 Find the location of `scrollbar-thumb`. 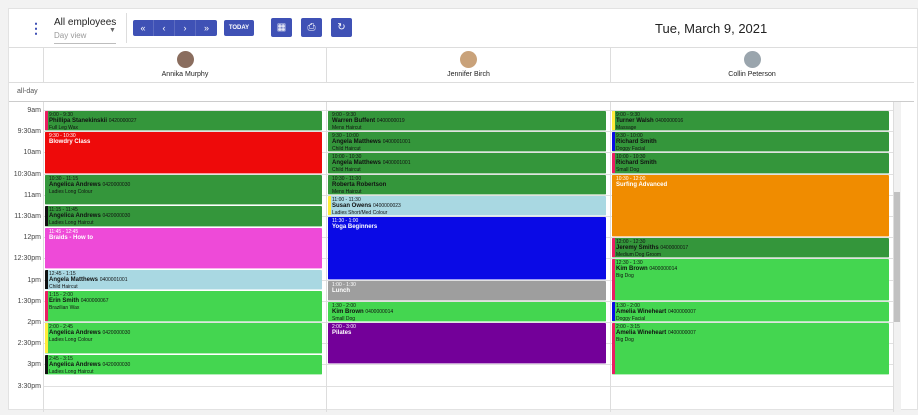

scrollbar-thumb is located at coordinates (897, 257).